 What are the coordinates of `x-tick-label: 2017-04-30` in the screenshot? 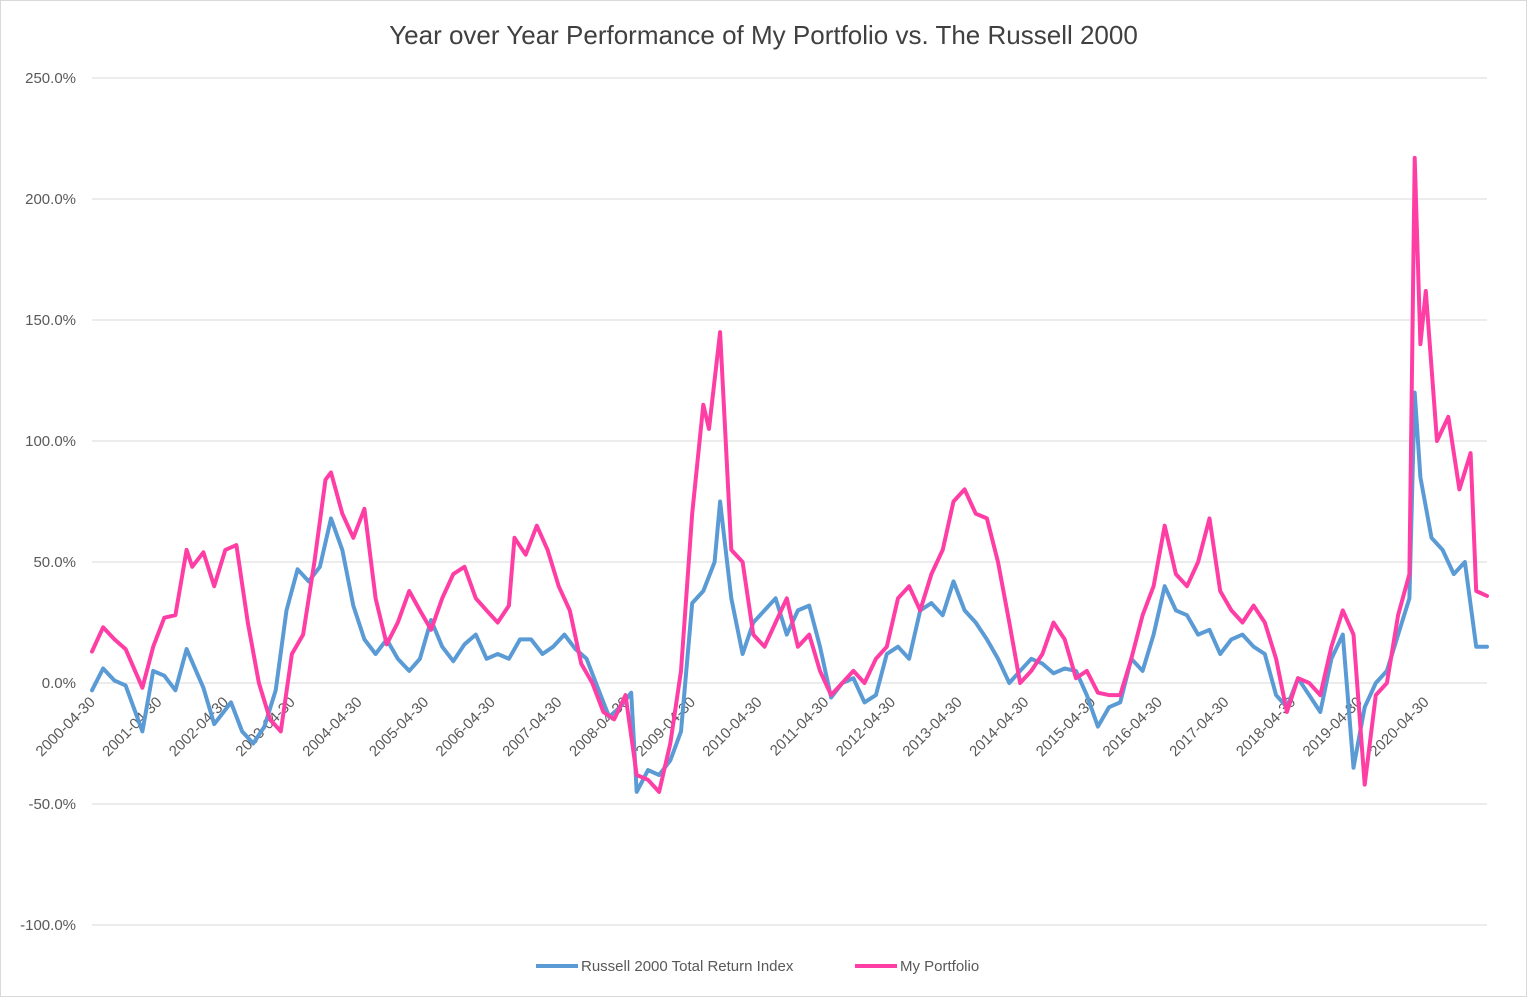 It's located at (1199, 727).